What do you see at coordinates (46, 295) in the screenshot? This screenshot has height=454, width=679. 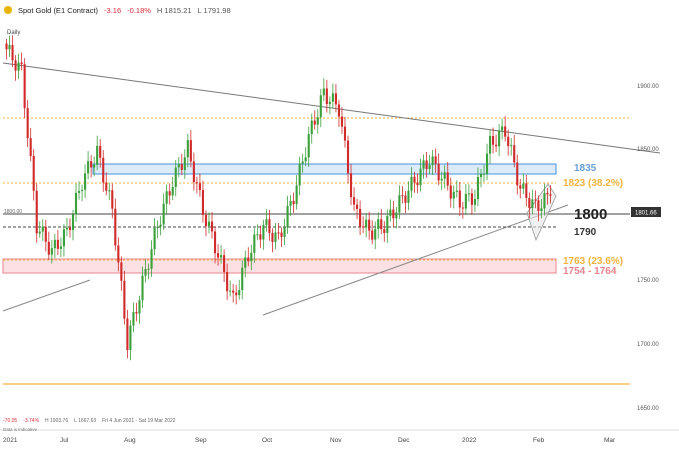 I see `lower-trendline` at bounding box center [46, 295].